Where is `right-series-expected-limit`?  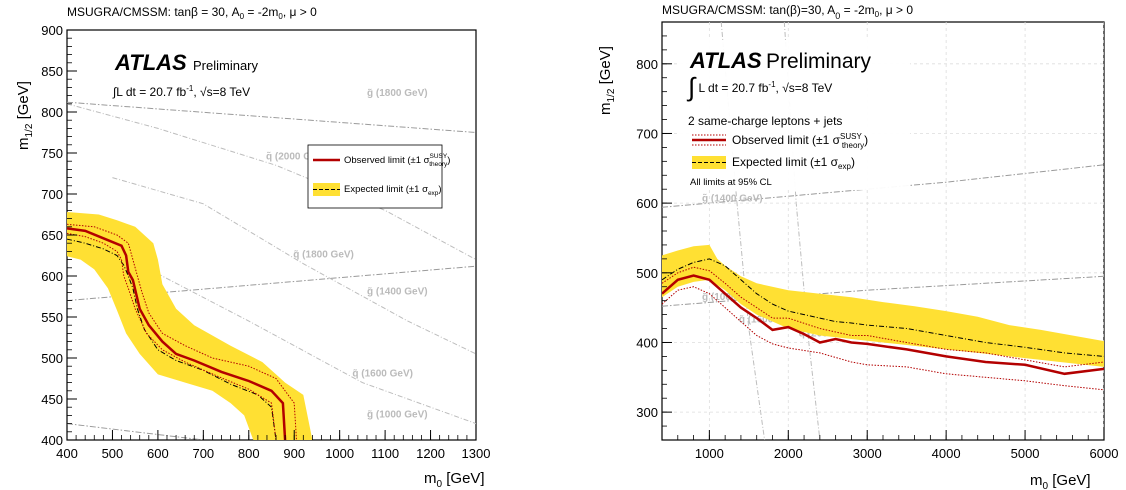 right-series-expected-limit is located at coordinates (883, 307).